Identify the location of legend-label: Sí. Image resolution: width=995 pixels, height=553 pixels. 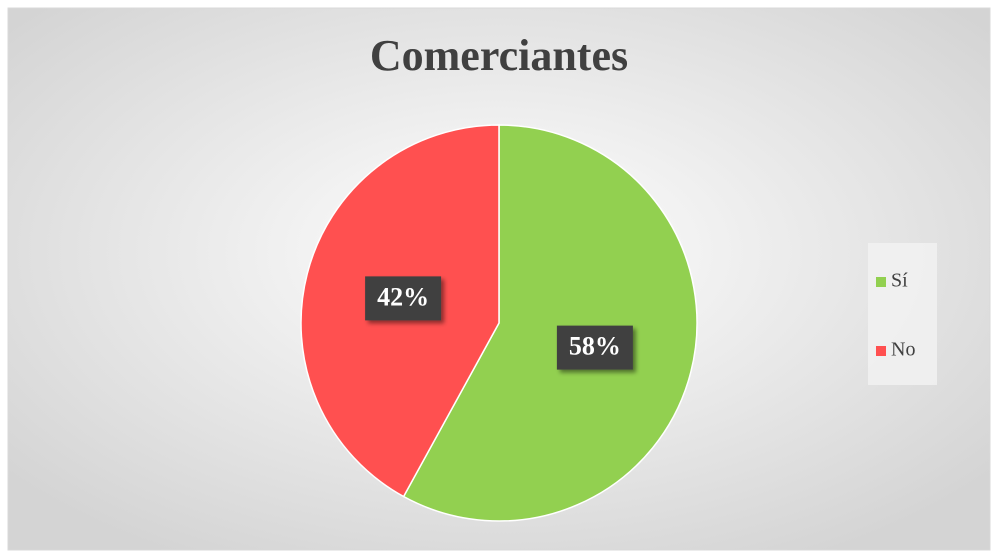
(899, 281).